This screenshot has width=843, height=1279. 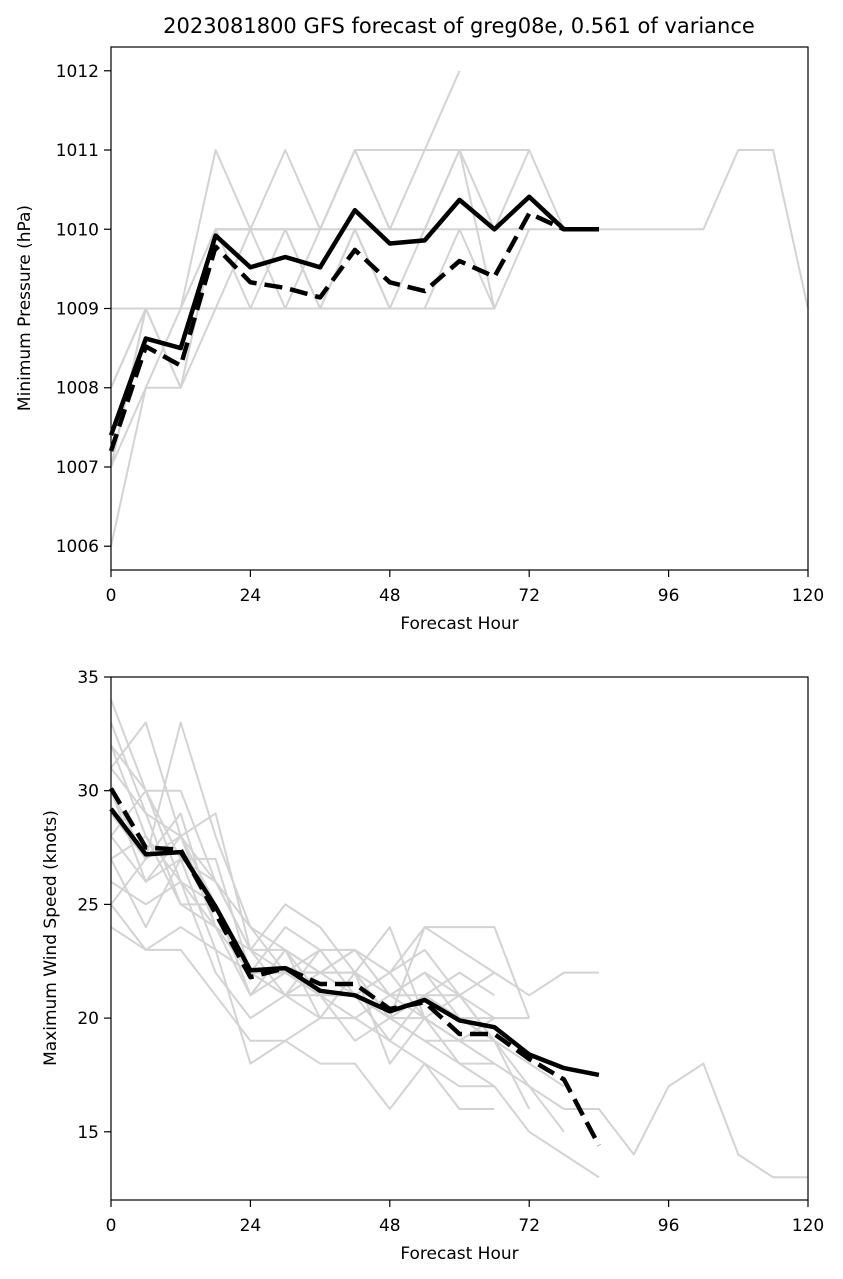 I want to click on wind-y-axis-label: Maximum Wind Speed (knots), so click(x=51, y=938).